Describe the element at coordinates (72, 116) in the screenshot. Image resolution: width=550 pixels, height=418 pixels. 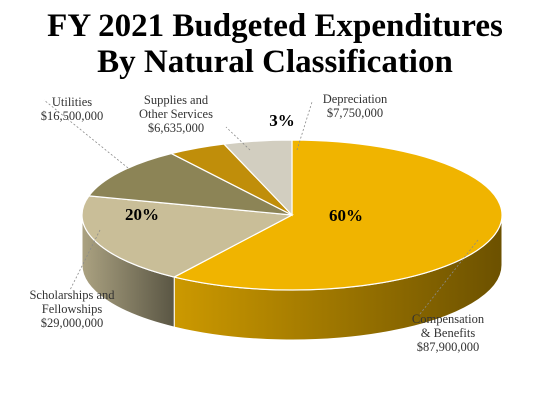
I see `category-label-line: $16,500,000` at that location.